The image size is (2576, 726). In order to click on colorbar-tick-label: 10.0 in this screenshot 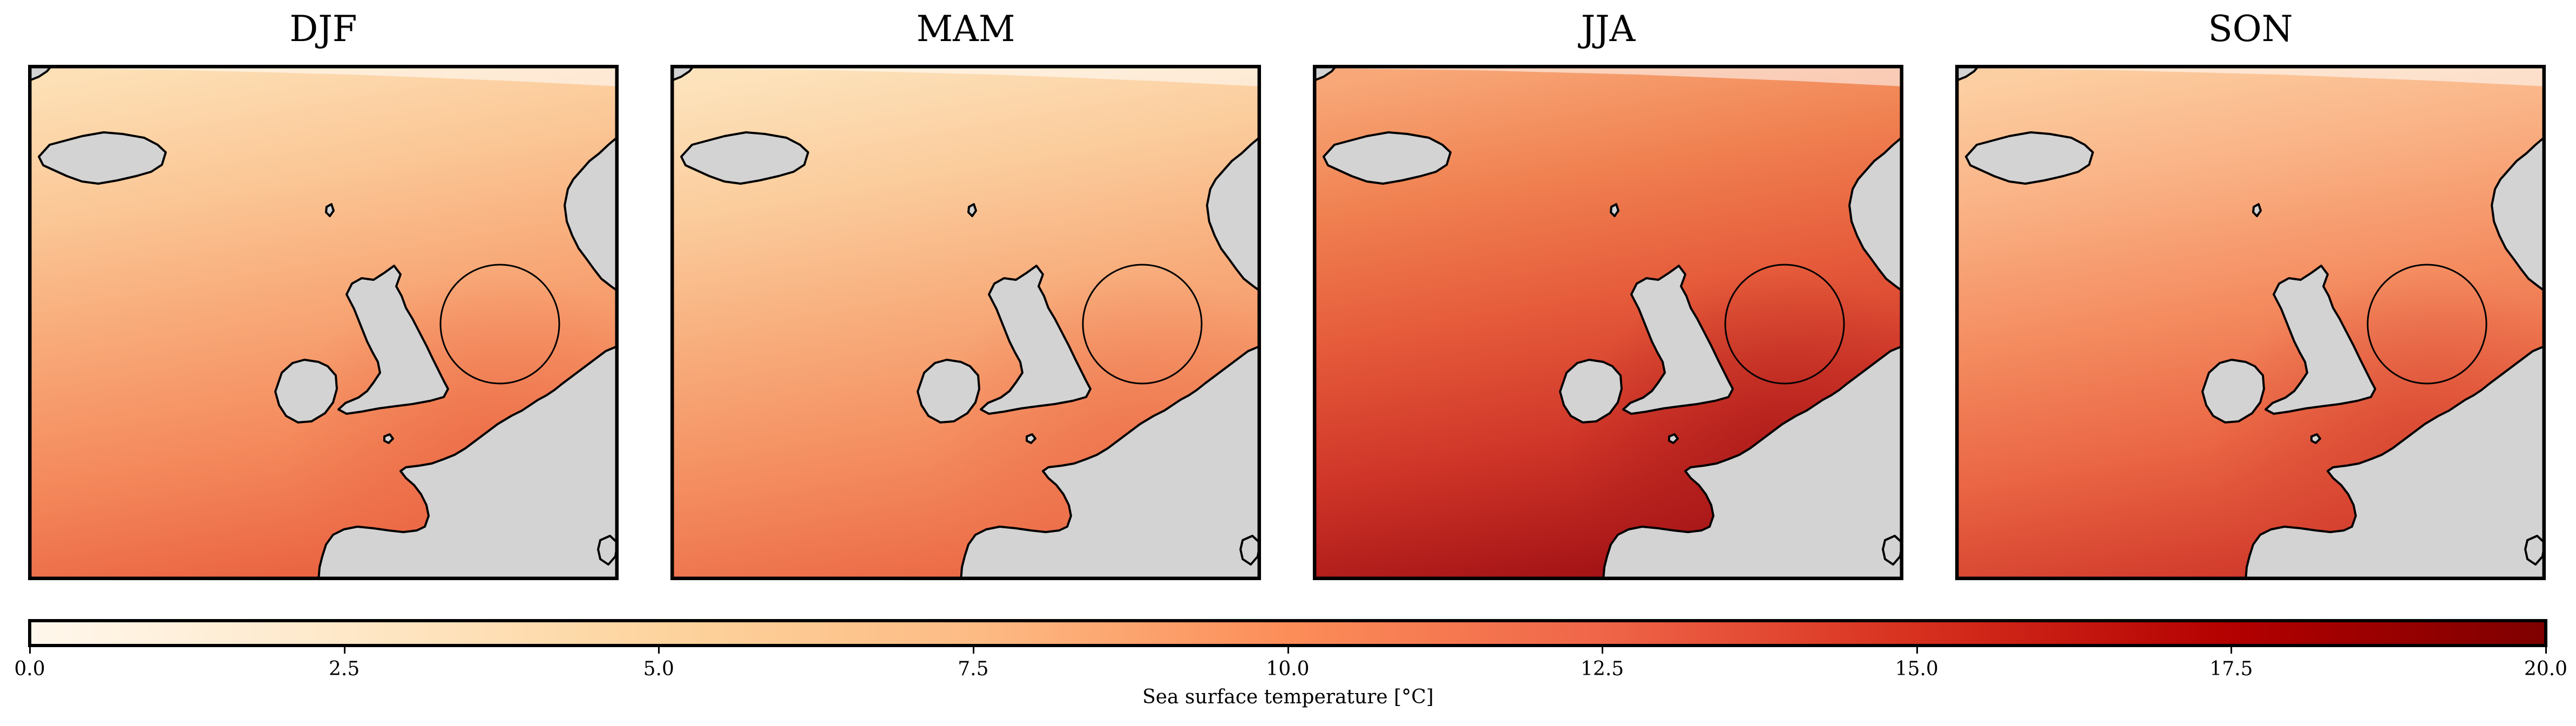, I will do `click(1288, 669)`.